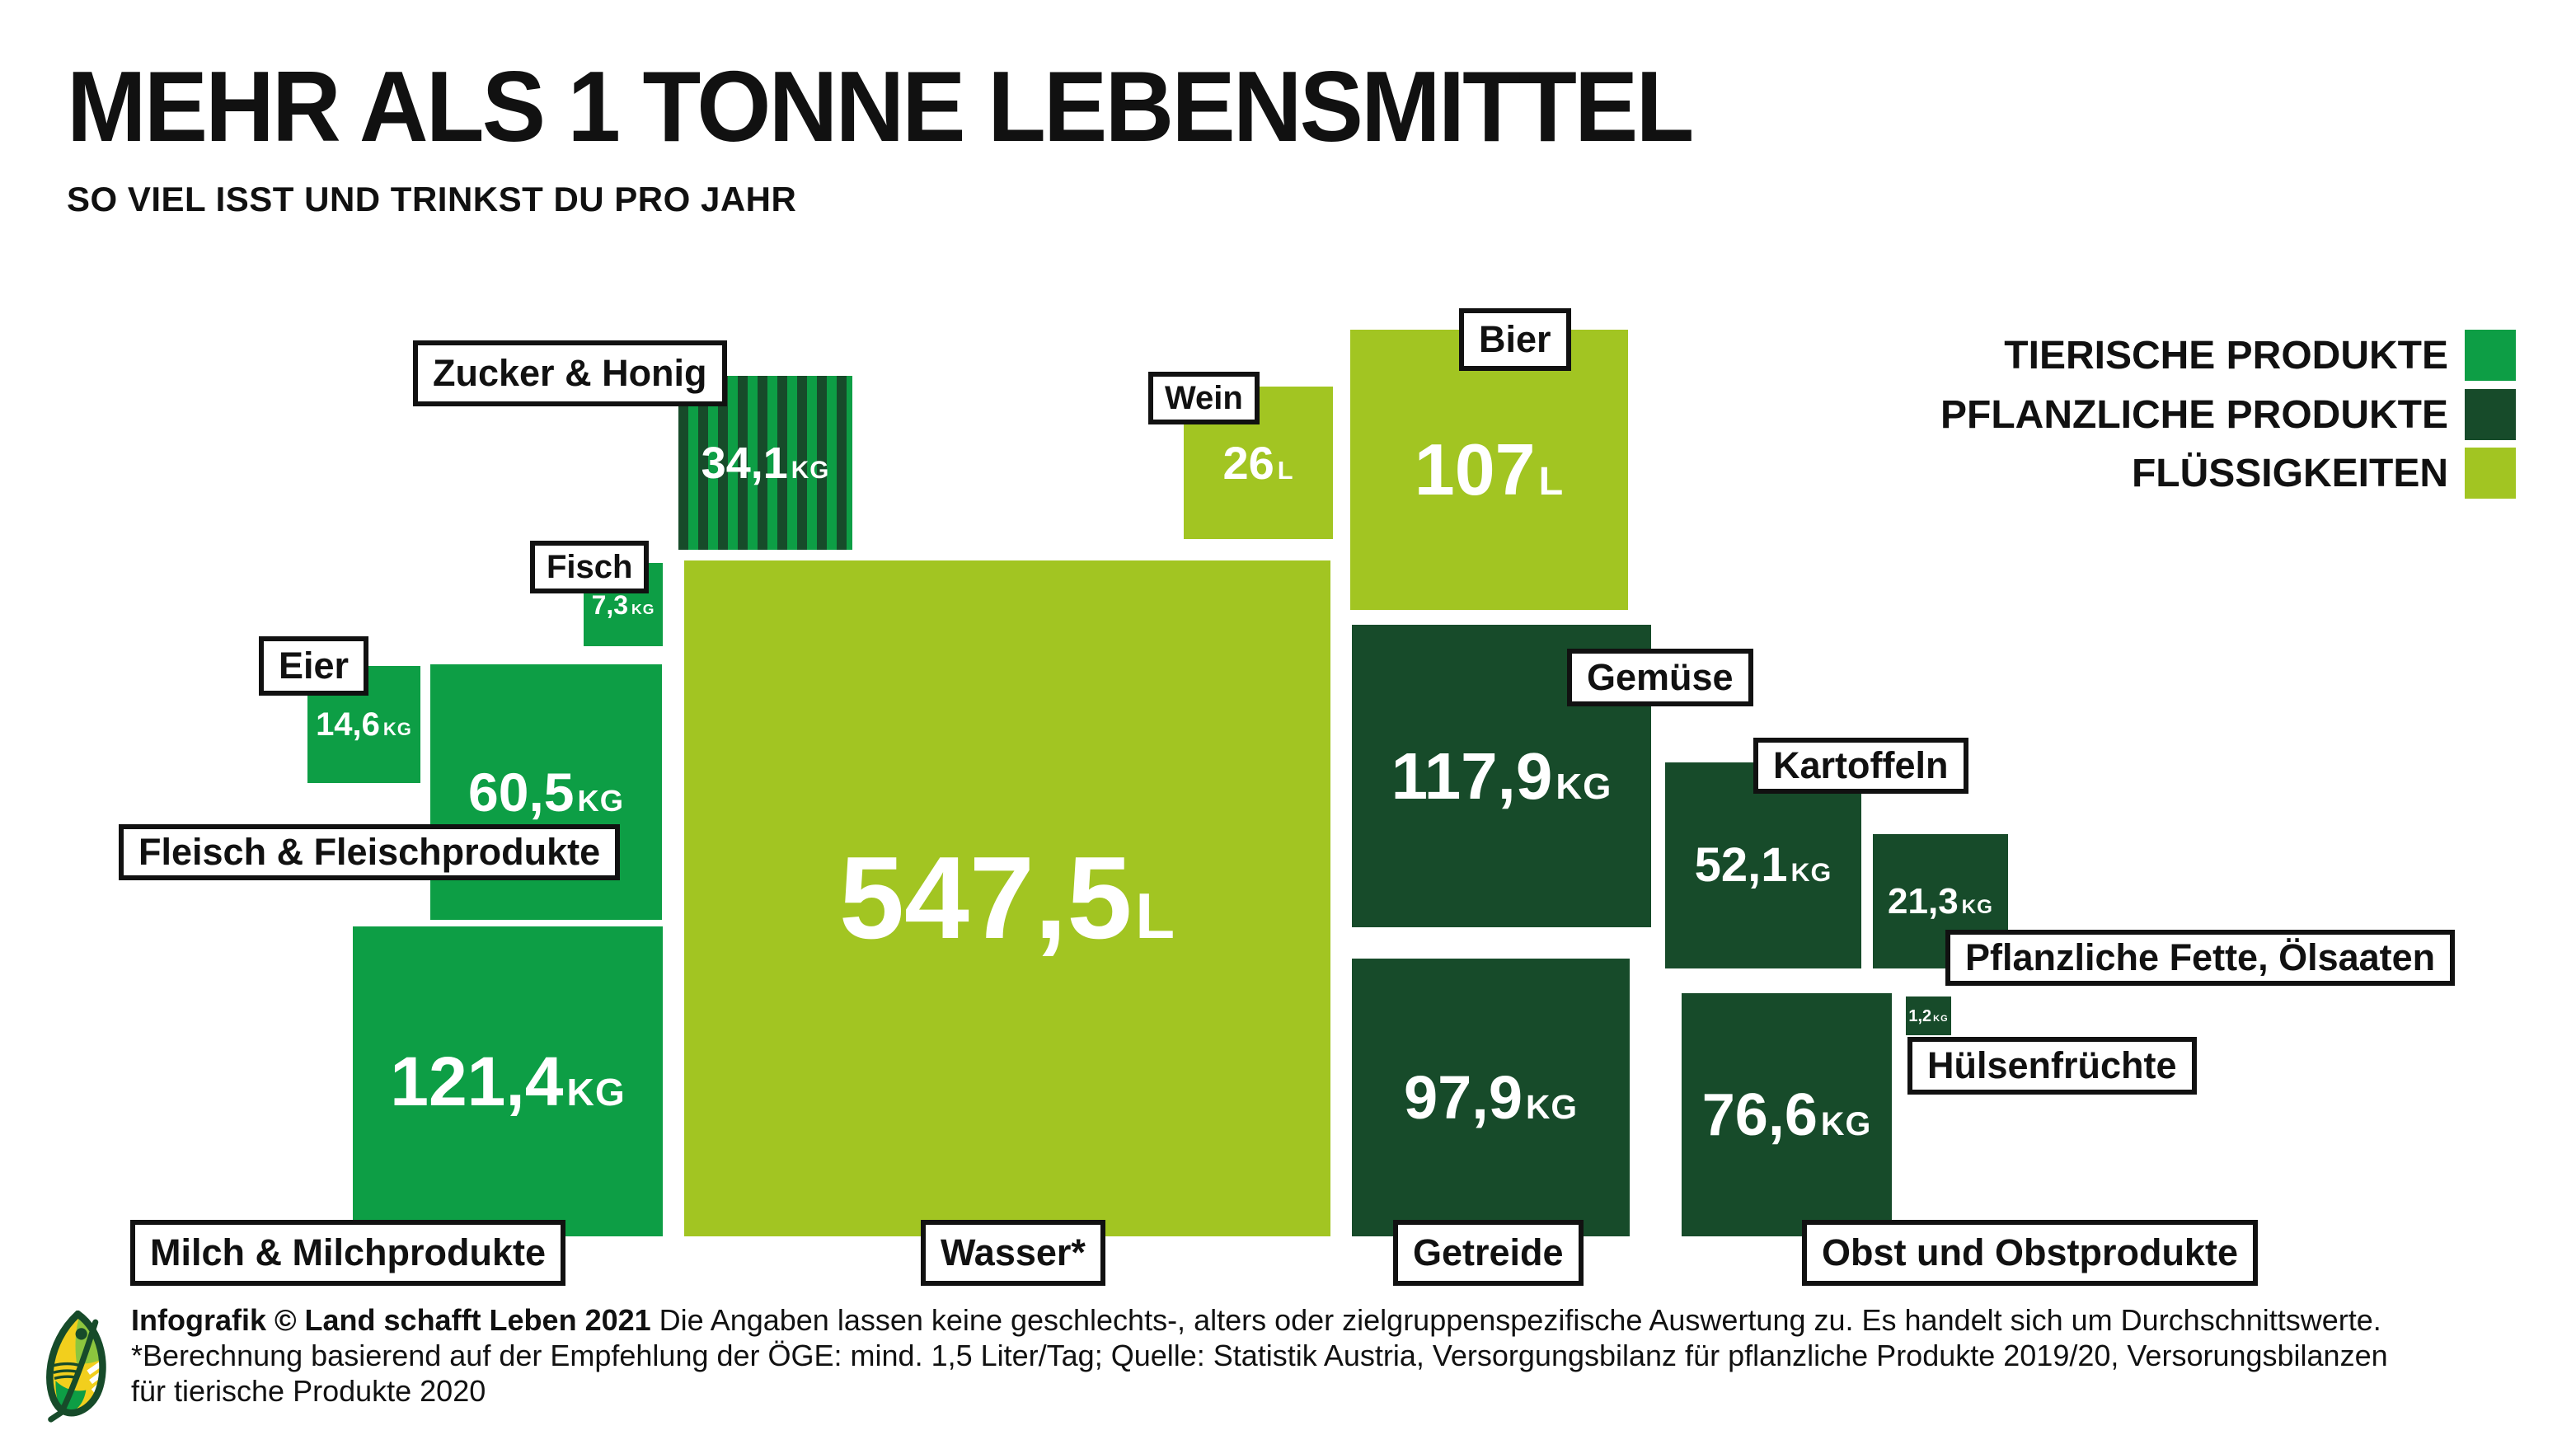 Image resolution: width=2576 pixels, height=1449 pixels. What do you see at coordinates (1488, 1253) in the screenshot?
I see `label-getreide: Getreide` at bounding box center [1488, 1253].